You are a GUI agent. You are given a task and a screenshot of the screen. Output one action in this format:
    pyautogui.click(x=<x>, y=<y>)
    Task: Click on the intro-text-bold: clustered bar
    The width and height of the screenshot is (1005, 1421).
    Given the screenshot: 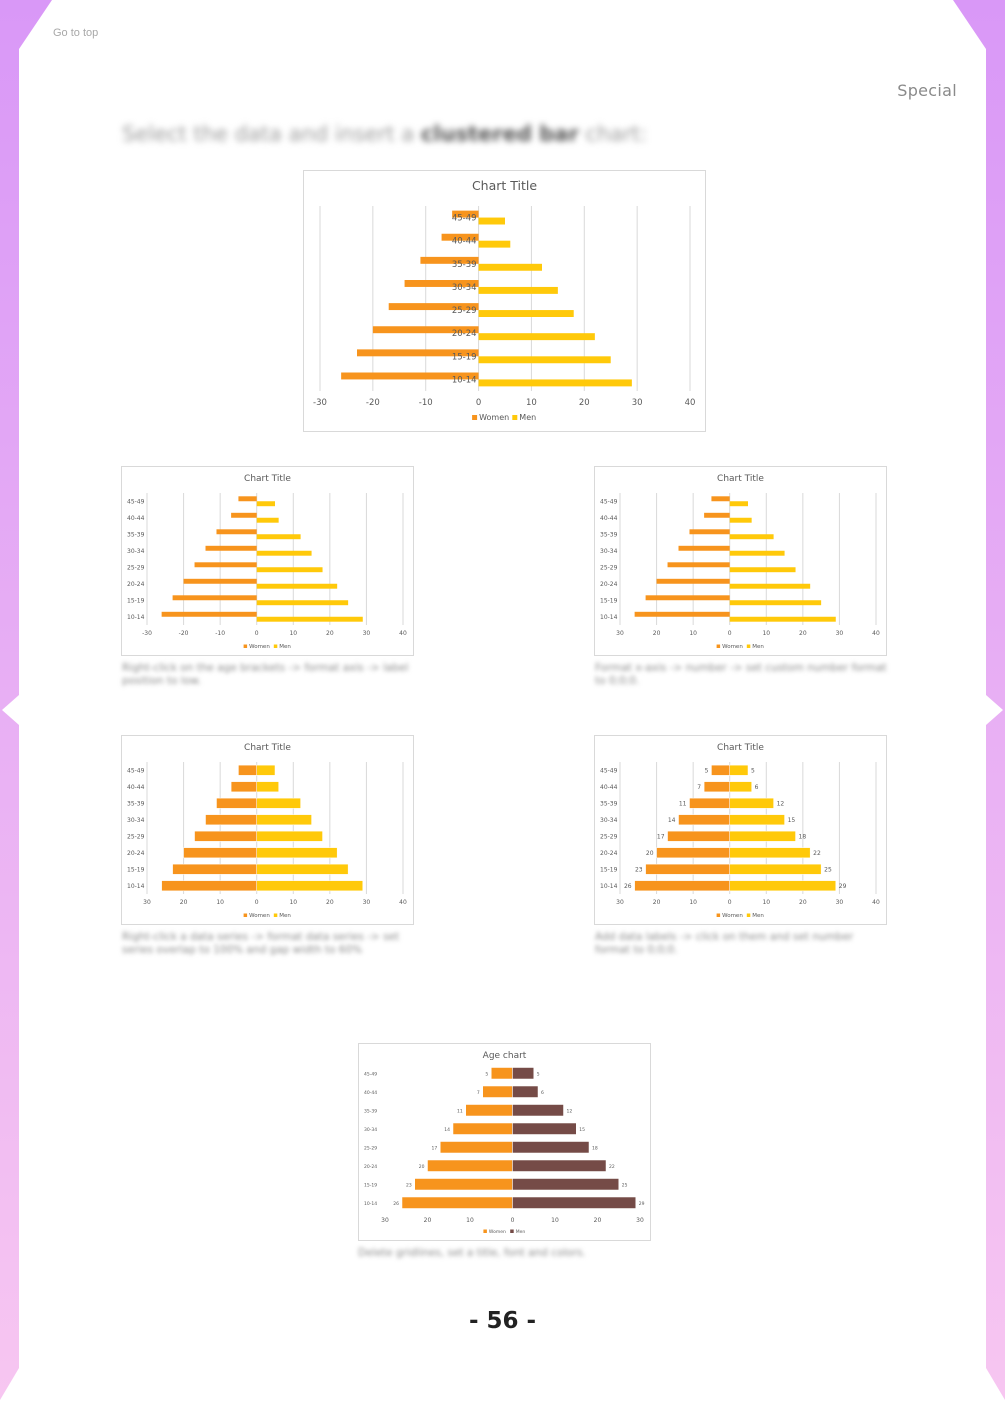 What is the action you would take?
    pyautogui.click(x=499, y=134)
    